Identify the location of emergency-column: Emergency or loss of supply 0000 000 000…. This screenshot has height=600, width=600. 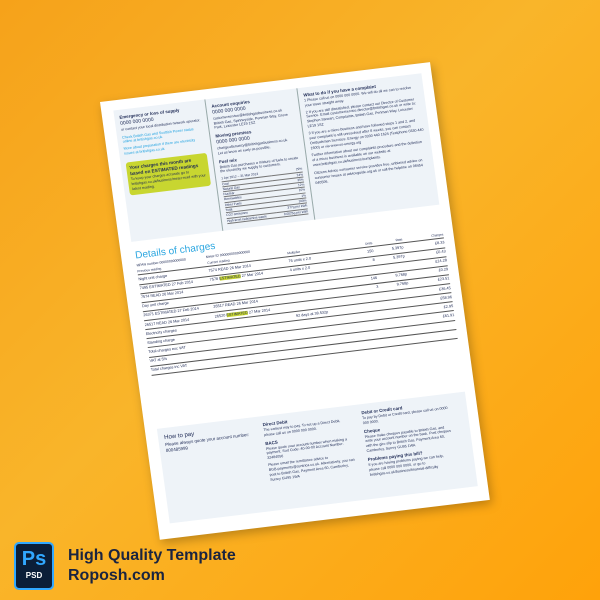
(168, 170).